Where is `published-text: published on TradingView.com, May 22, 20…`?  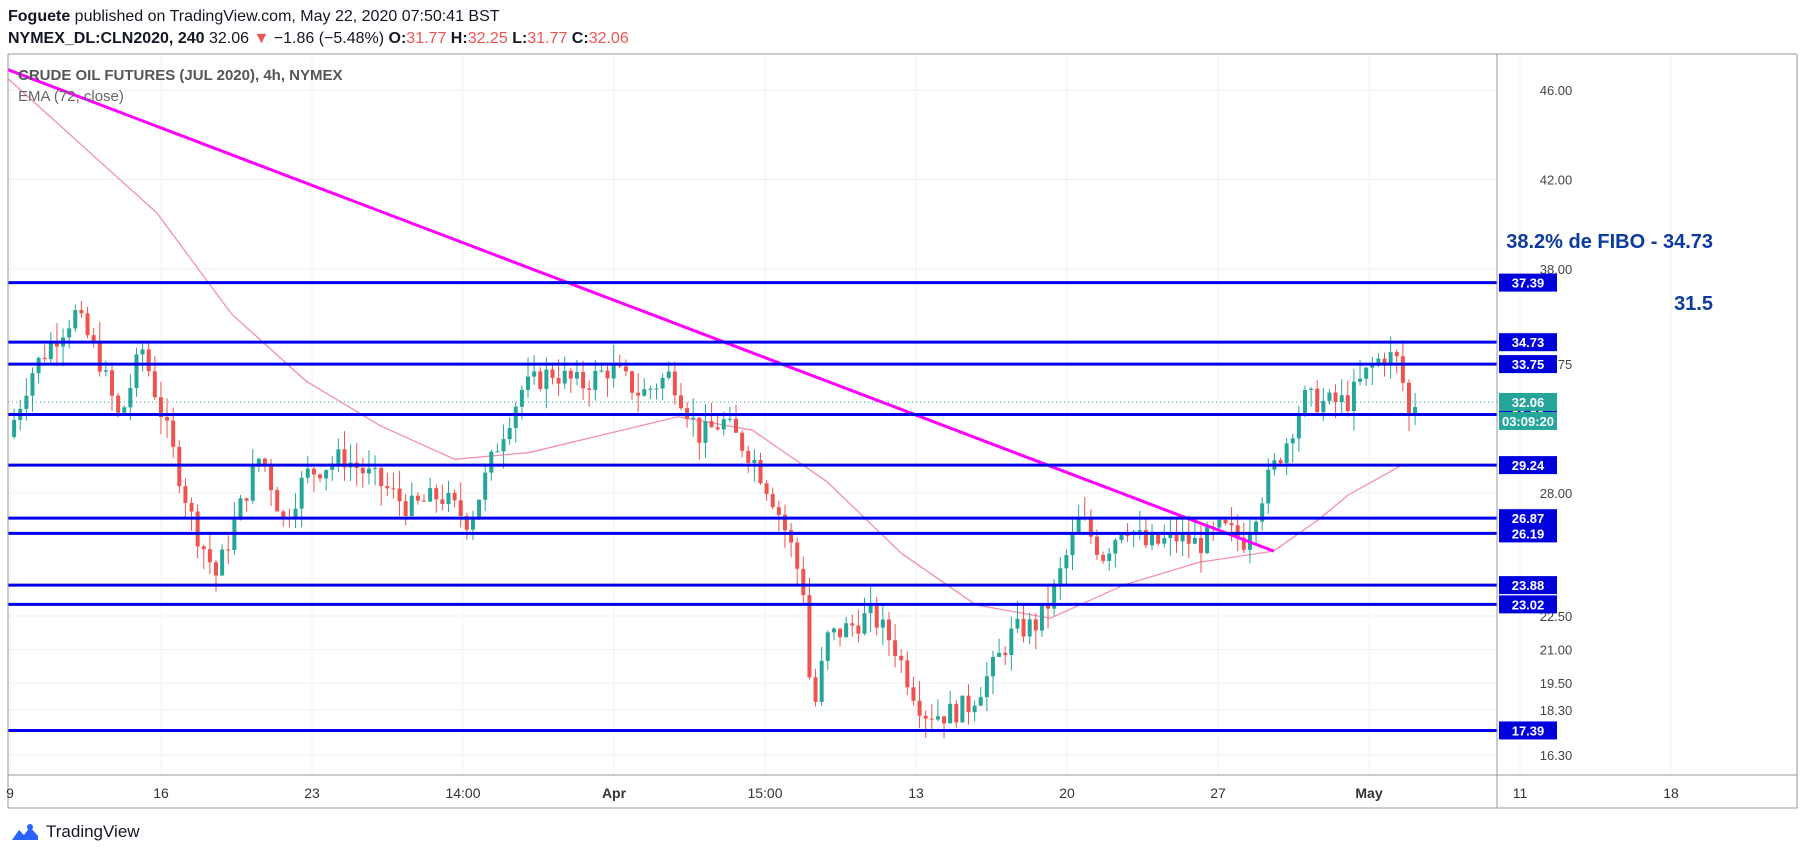 published-text: published on TradingView.com, May 22, 20… is located at coordinates (287, 16).